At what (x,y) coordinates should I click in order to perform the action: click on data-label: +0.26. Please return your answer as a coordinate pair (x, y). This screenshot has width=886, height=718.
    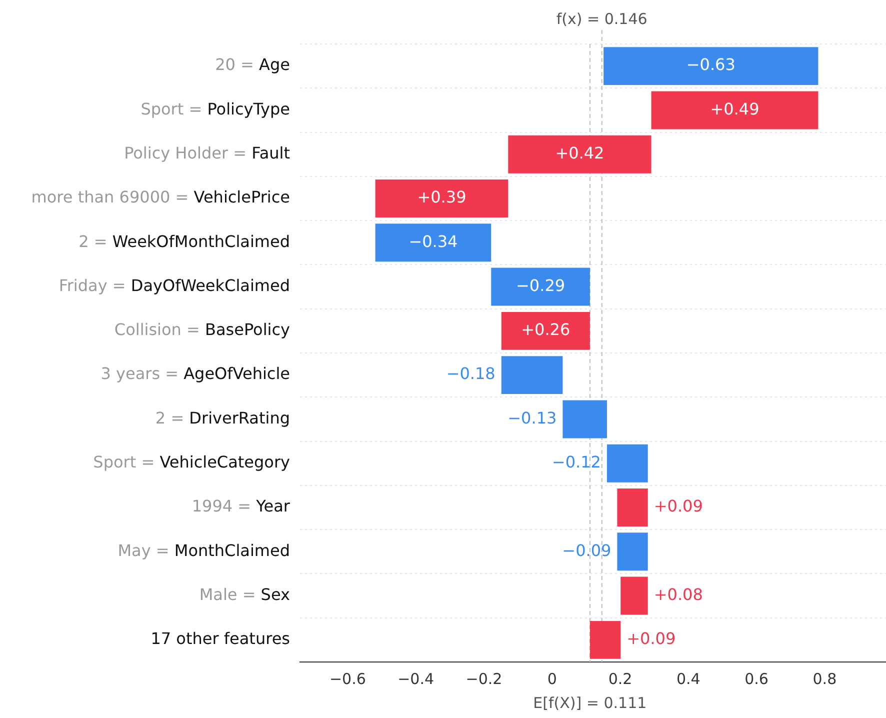
    Looking at the image, I should click on (545, 330).